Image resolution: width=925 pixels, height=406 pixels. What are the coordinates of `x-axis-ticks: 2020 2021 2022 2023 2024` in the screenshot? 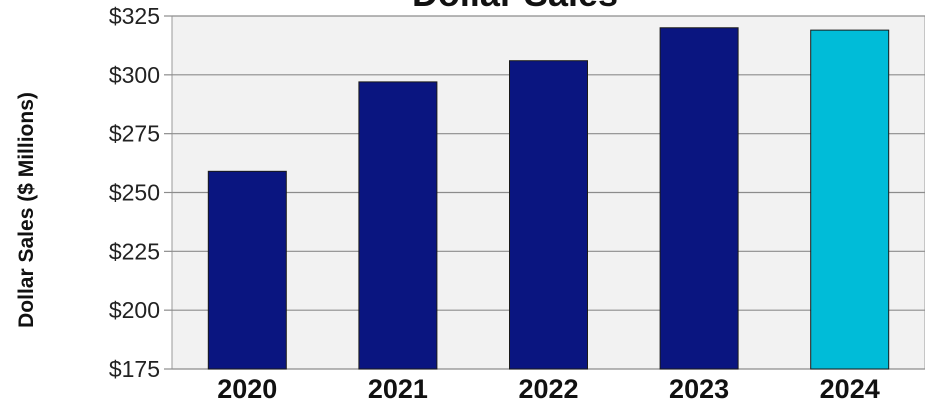 It's located at (548, 389).